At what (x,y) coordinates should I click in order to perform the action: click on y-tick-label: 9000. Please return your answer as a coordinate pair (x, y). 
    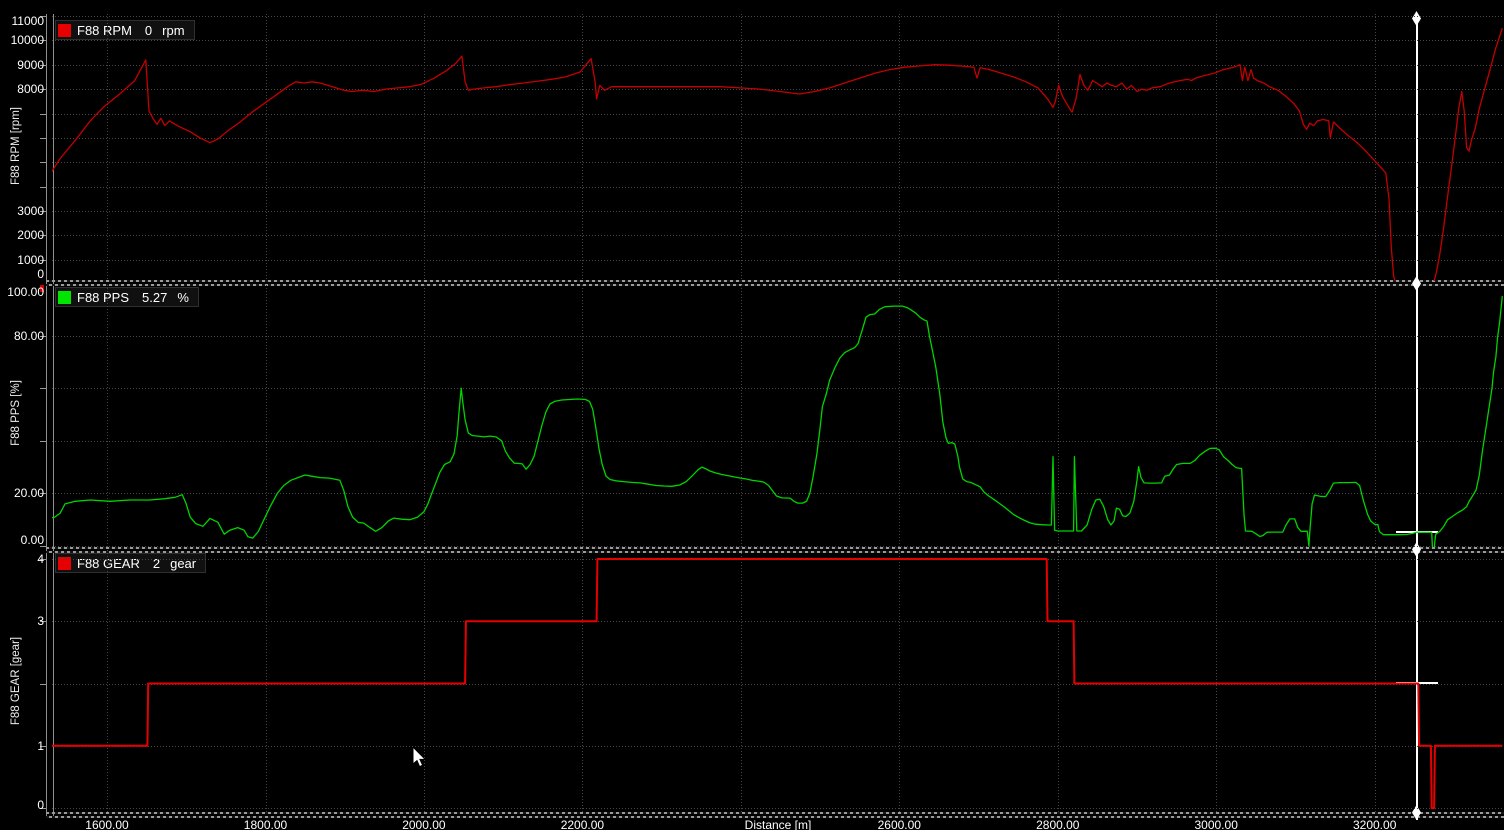
    Looking at the image, I should click on (30, 64).